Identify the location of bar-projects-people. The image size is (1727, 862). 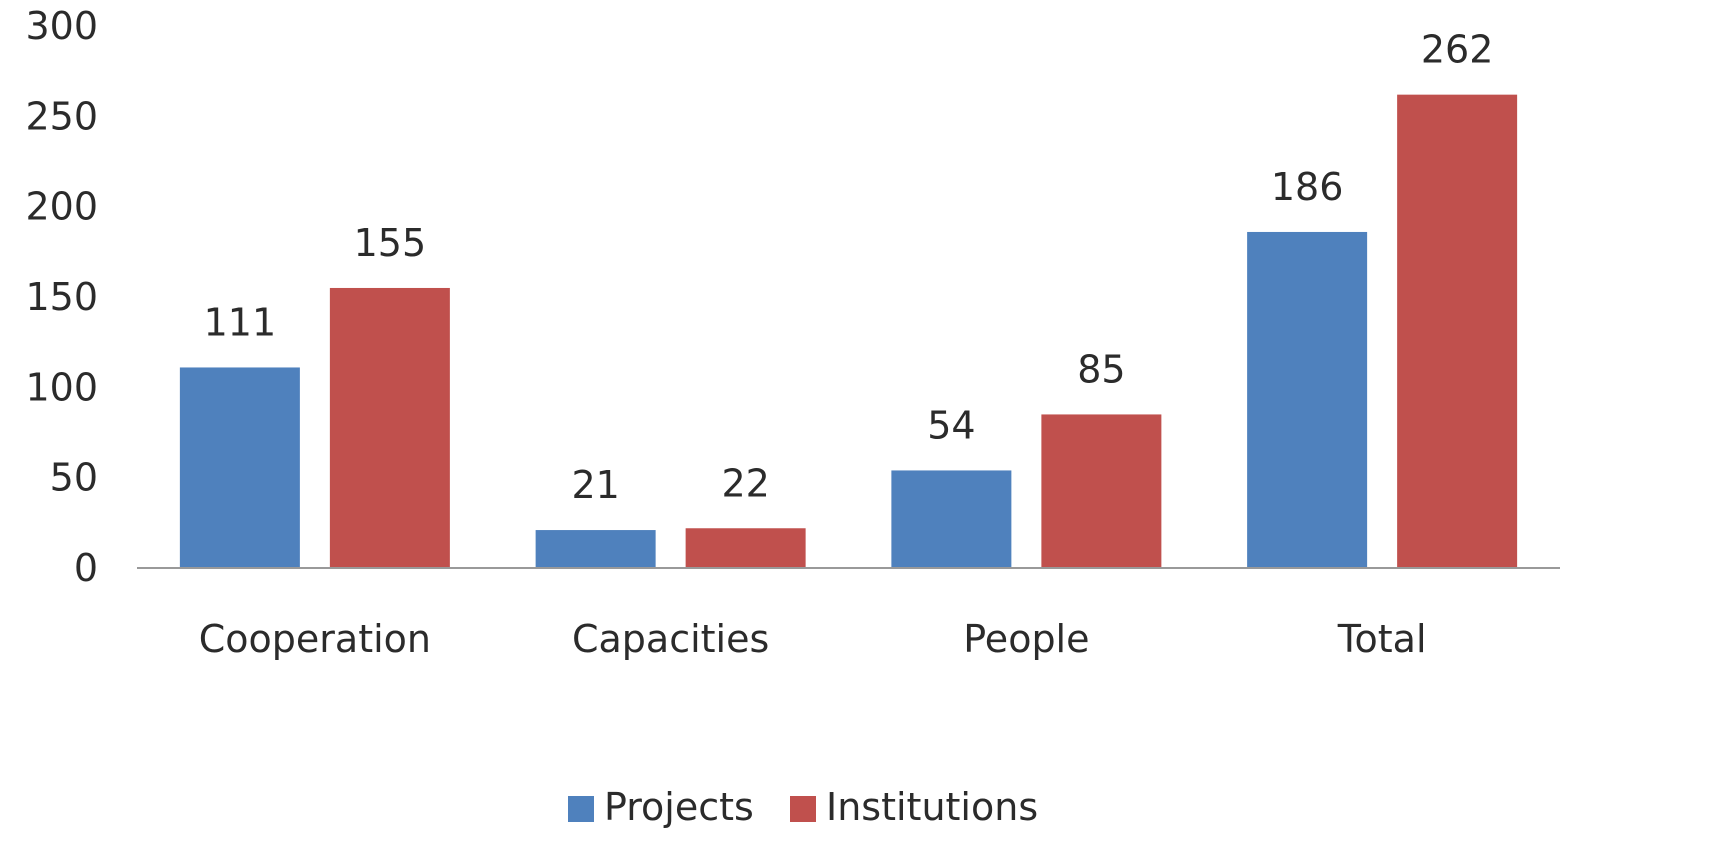
(951, 519).